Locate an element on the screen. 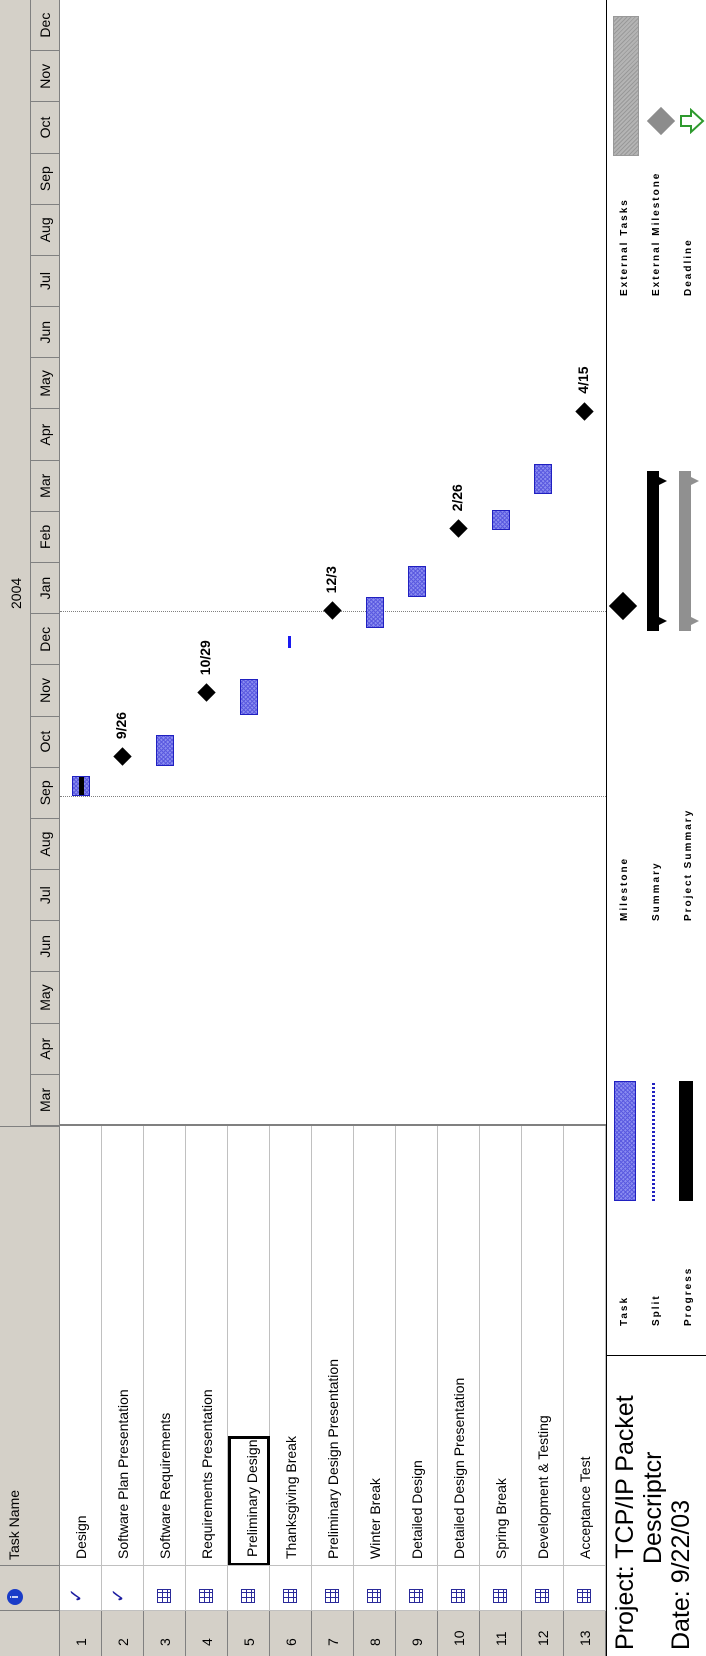  task-name: Preliminary Design is located at coordinates (249, 1501).